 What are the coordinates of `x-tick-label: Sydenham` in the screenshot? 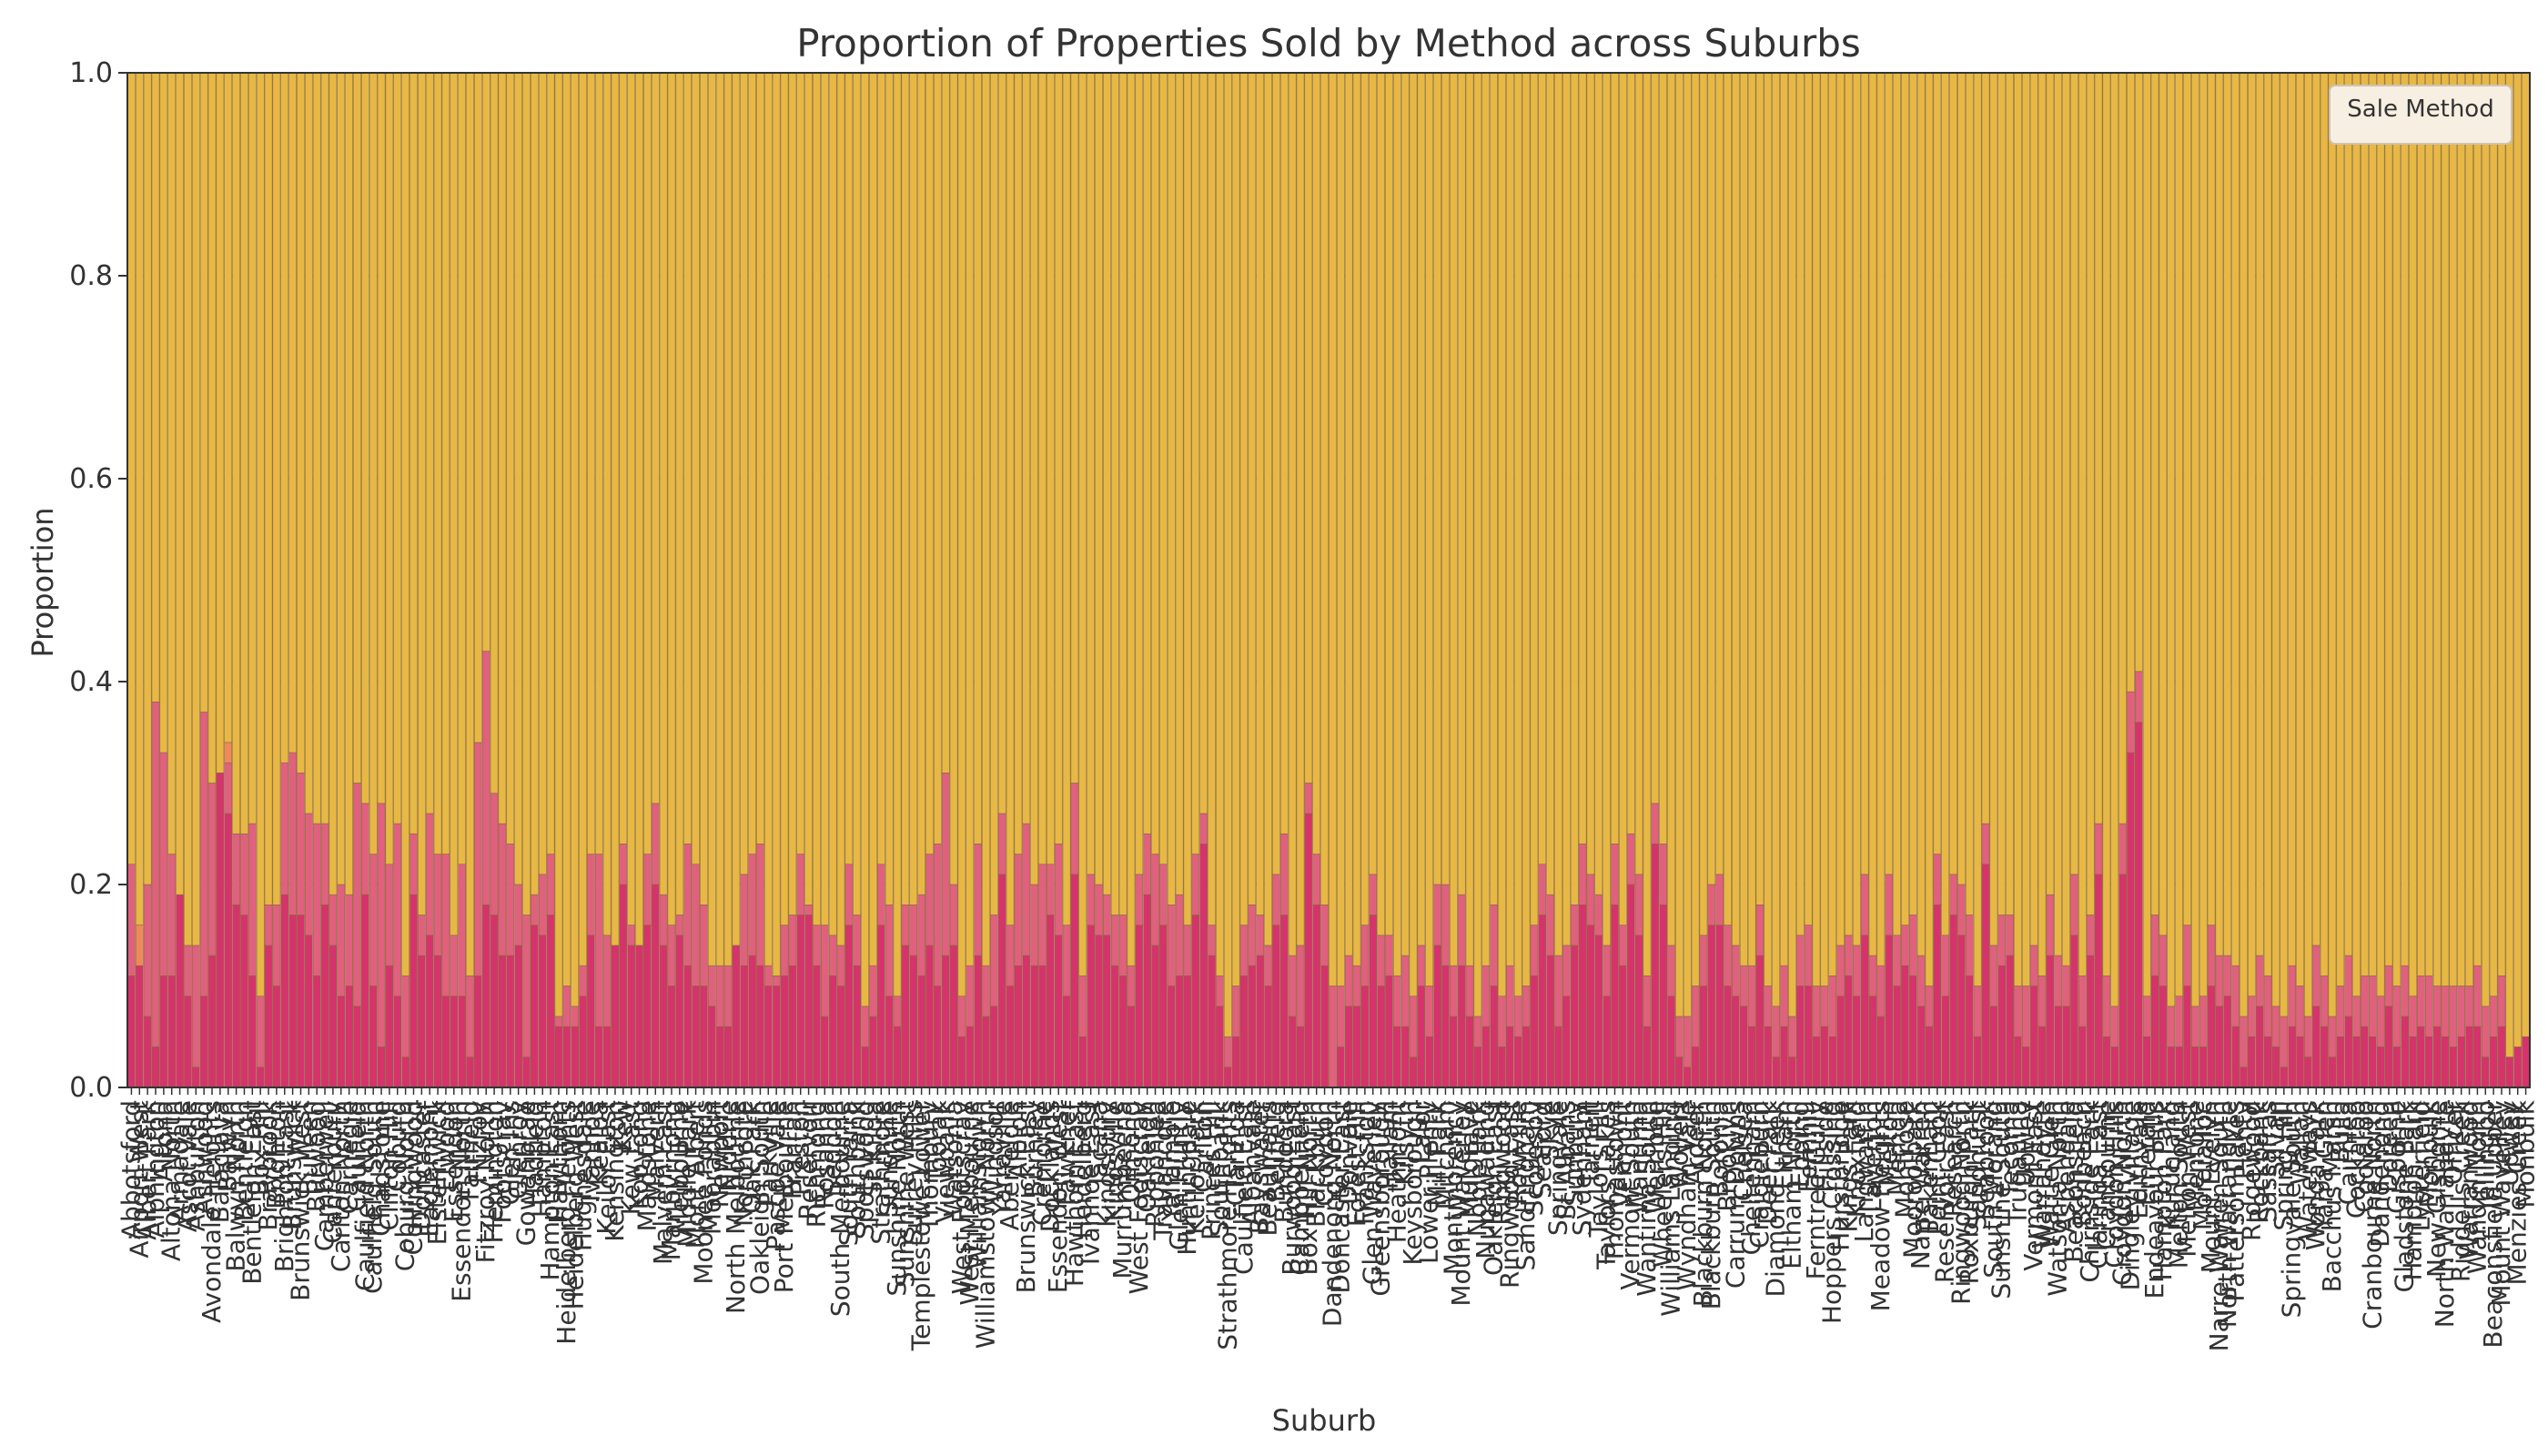 It's located at (1582, 1168).